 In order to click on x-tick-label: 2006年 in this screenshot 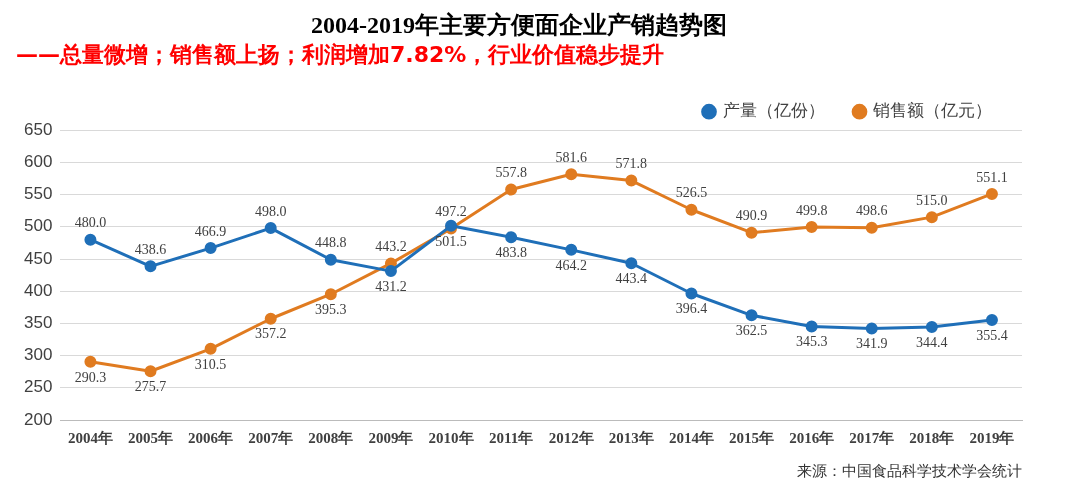, I will do `click(211, 437)`.